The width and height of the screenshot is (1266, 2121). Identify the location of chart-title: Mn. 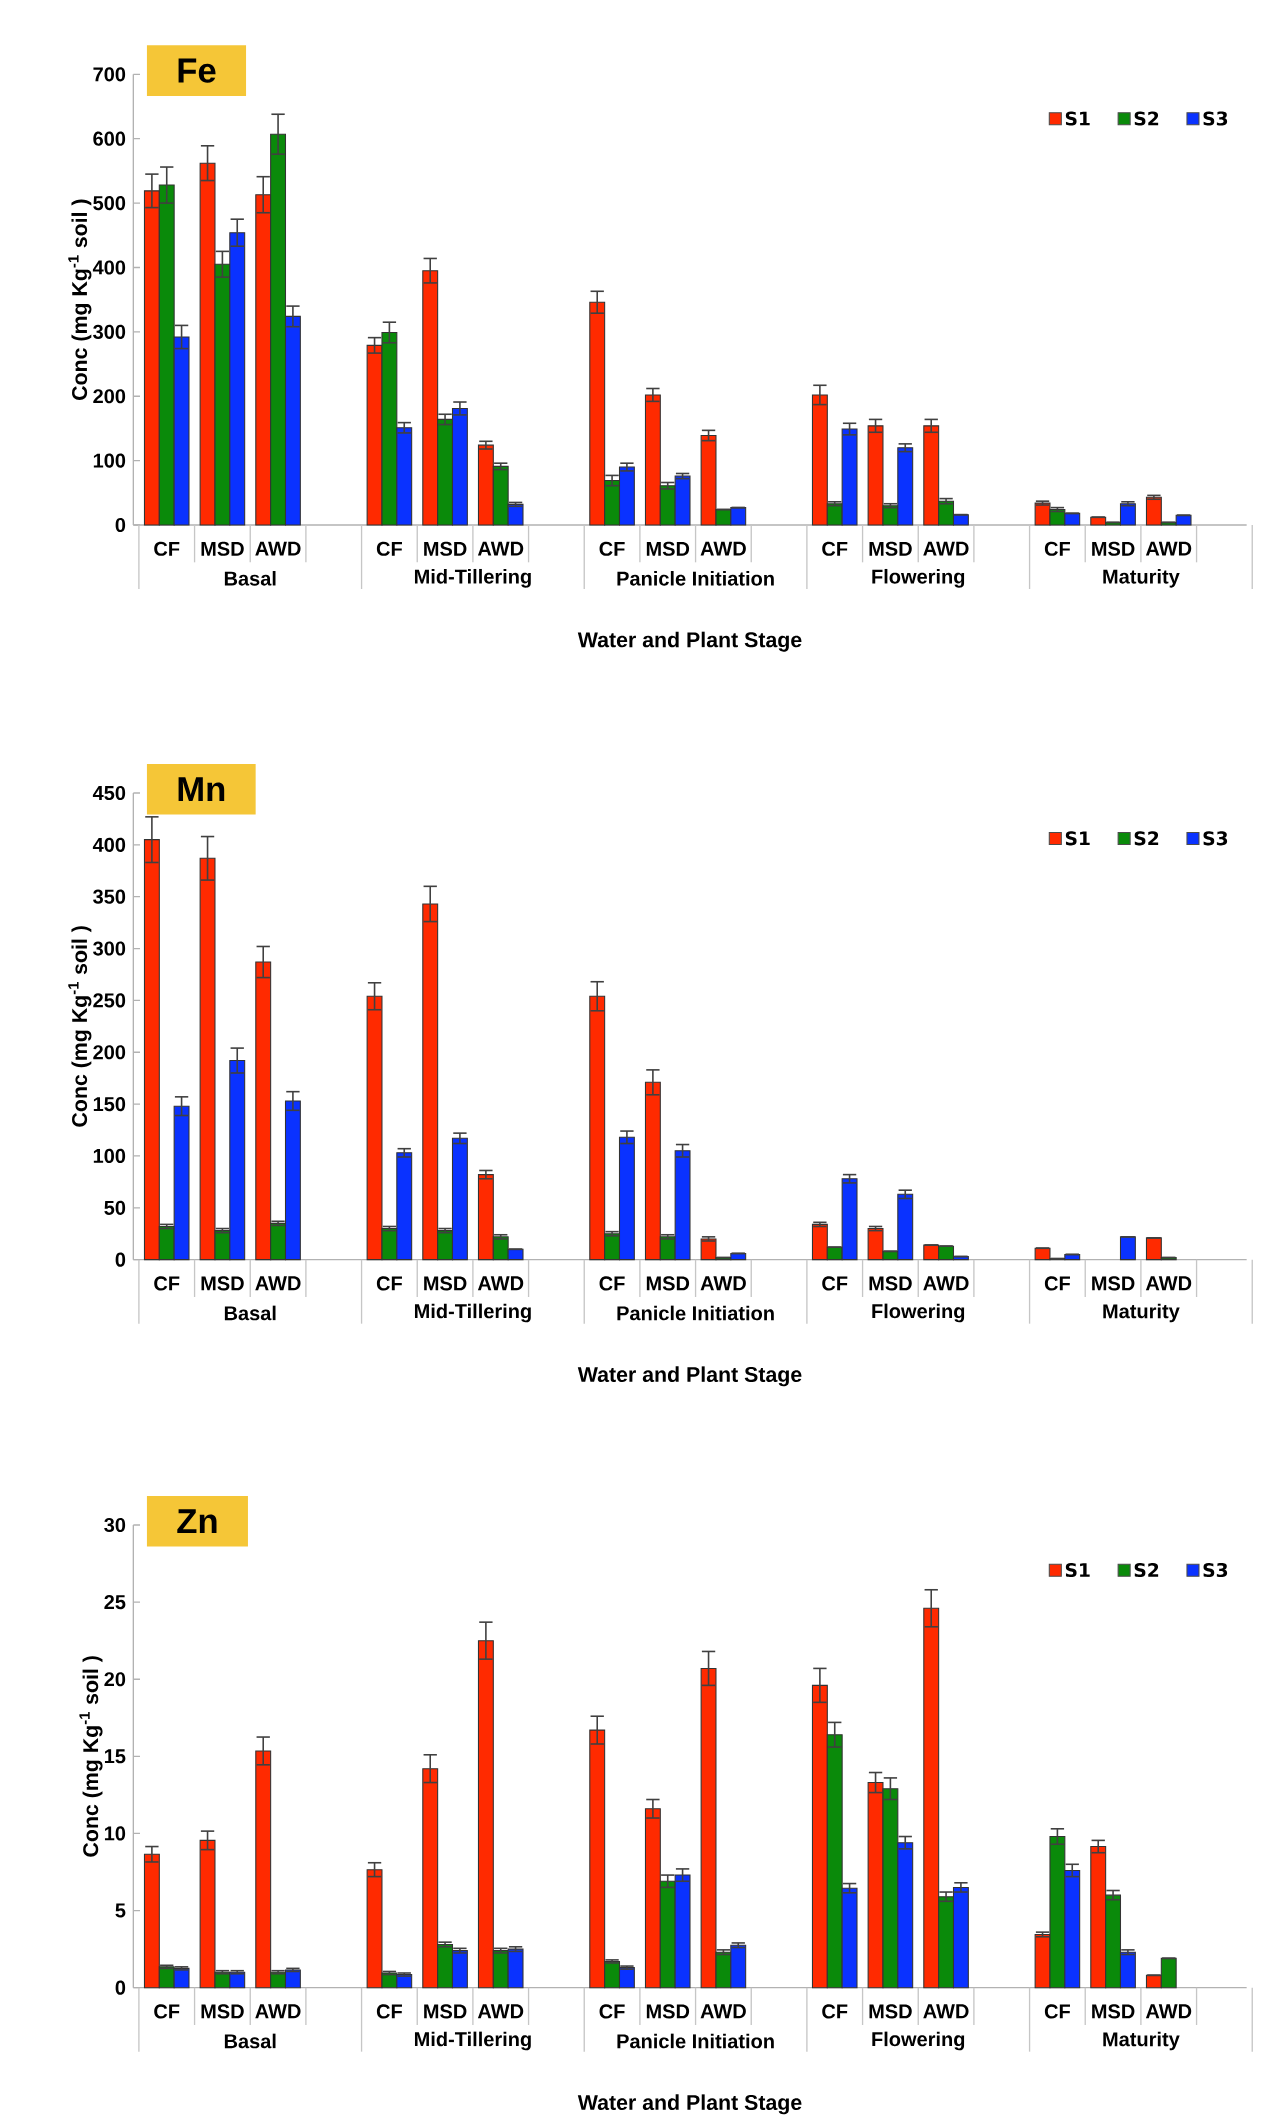
(201, 789).